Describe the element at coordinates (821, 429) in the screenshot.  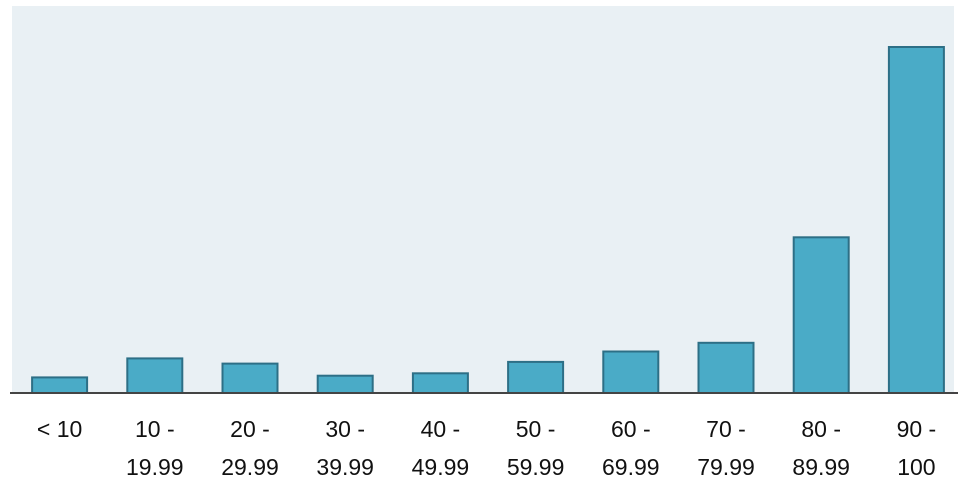
I see `x-tick-label-line: 80 -` at that location.